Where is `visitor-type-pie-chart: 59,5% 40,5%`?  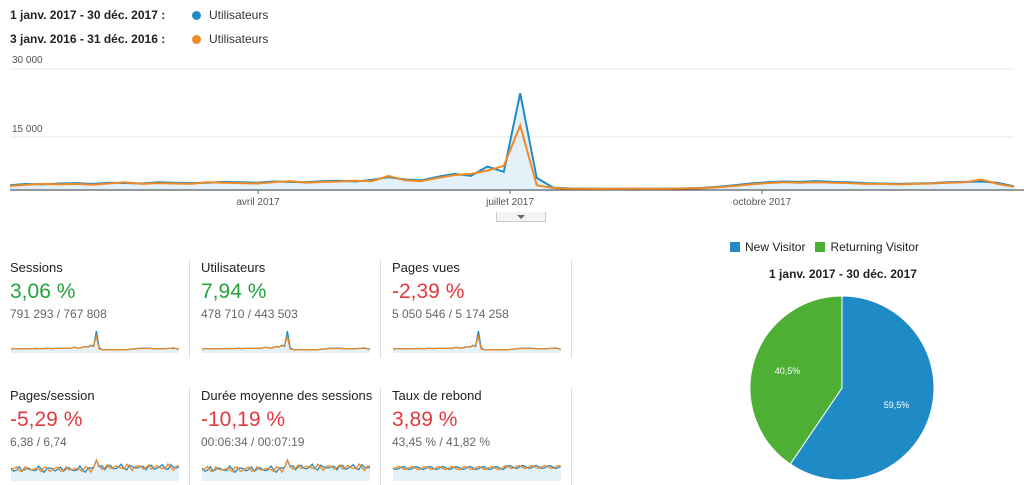 visitor-type-pie-chart: 59,5% 40,5% is located at coordinates (842, 388).